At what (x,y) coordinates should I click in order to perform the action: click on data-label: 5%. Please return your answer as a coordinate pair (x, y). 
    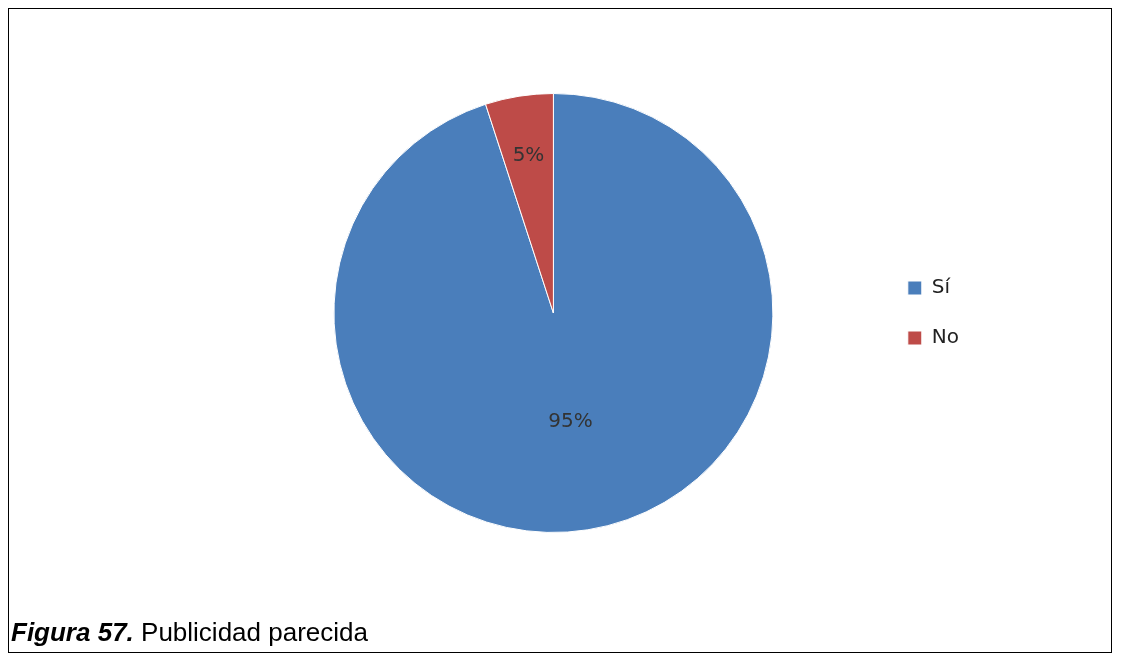
    Looking at the image, I should click on (528, 154).